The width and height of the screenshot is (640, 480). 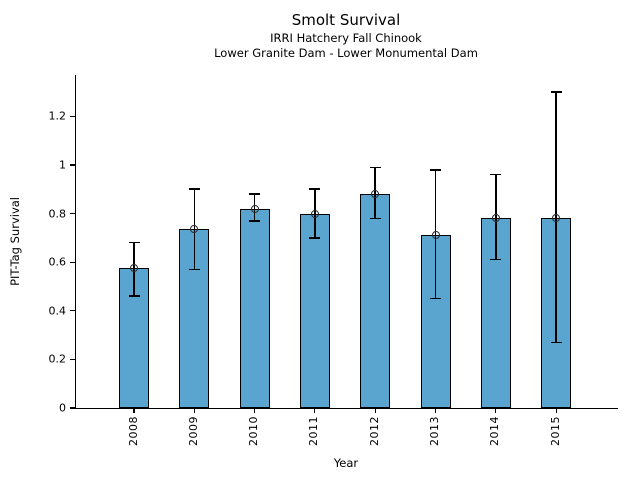 What do you see at coordinates (346, 20) in the screenshot?
I see `chart-title: Smolt Survival` at bounding box center [346, 20].